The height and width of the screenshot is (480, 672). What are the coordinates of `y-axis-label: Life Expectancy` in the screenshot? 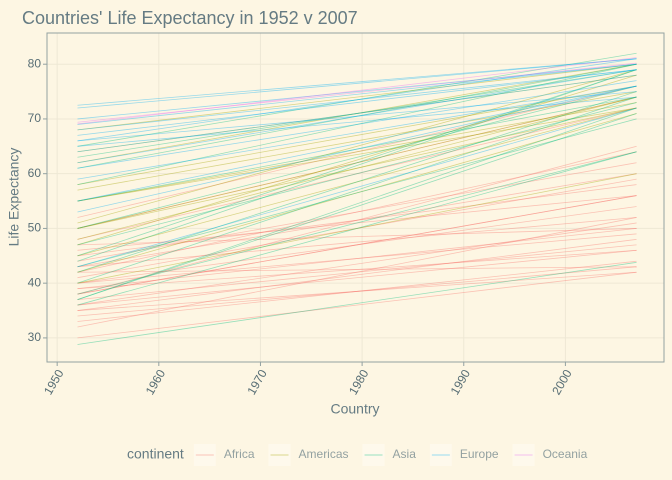 It's located at (14, 197).